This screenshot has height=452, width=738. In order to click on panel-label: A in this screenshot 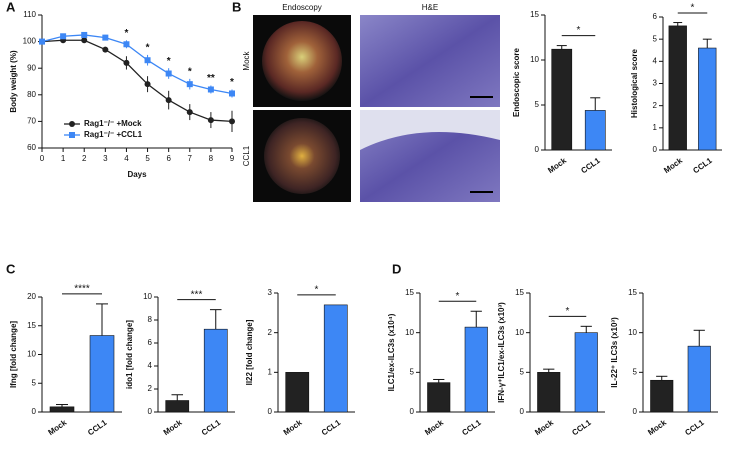, I will do `click(11, 7)`.